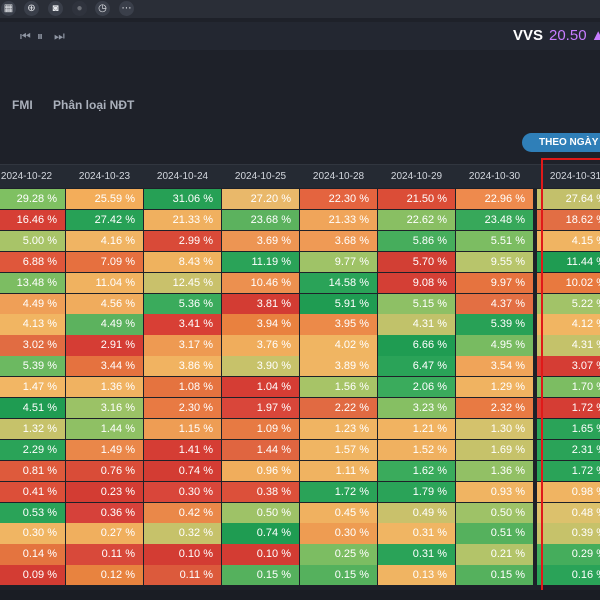 This screenshot has width=600, height=600. Describe the element at coordinates (568, 303) in the screenshot. I see `table-cell: 5.22 %` at that location.